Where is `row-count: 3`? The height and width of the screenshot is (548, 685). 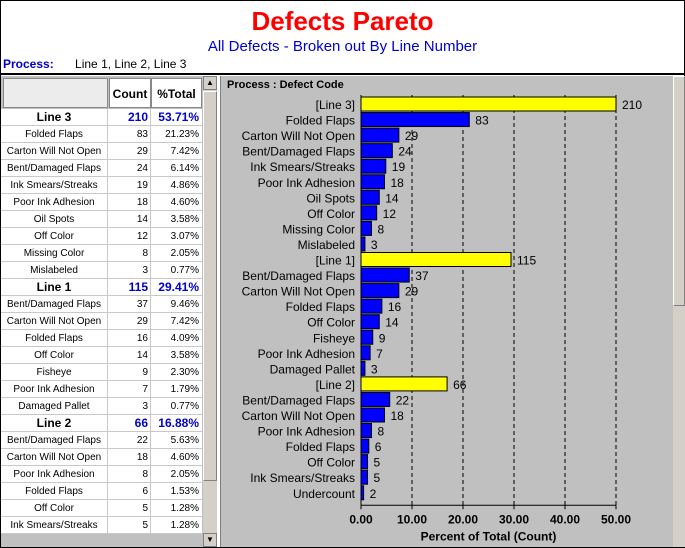 row-count: 3 is located at coordinates (129, 270).